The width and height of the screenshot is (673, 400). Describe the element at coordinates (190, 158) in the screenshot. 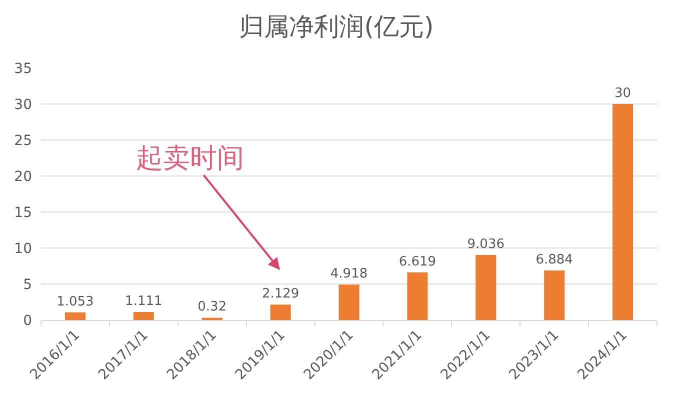

I see `annotation: 起卖时间` at that location.